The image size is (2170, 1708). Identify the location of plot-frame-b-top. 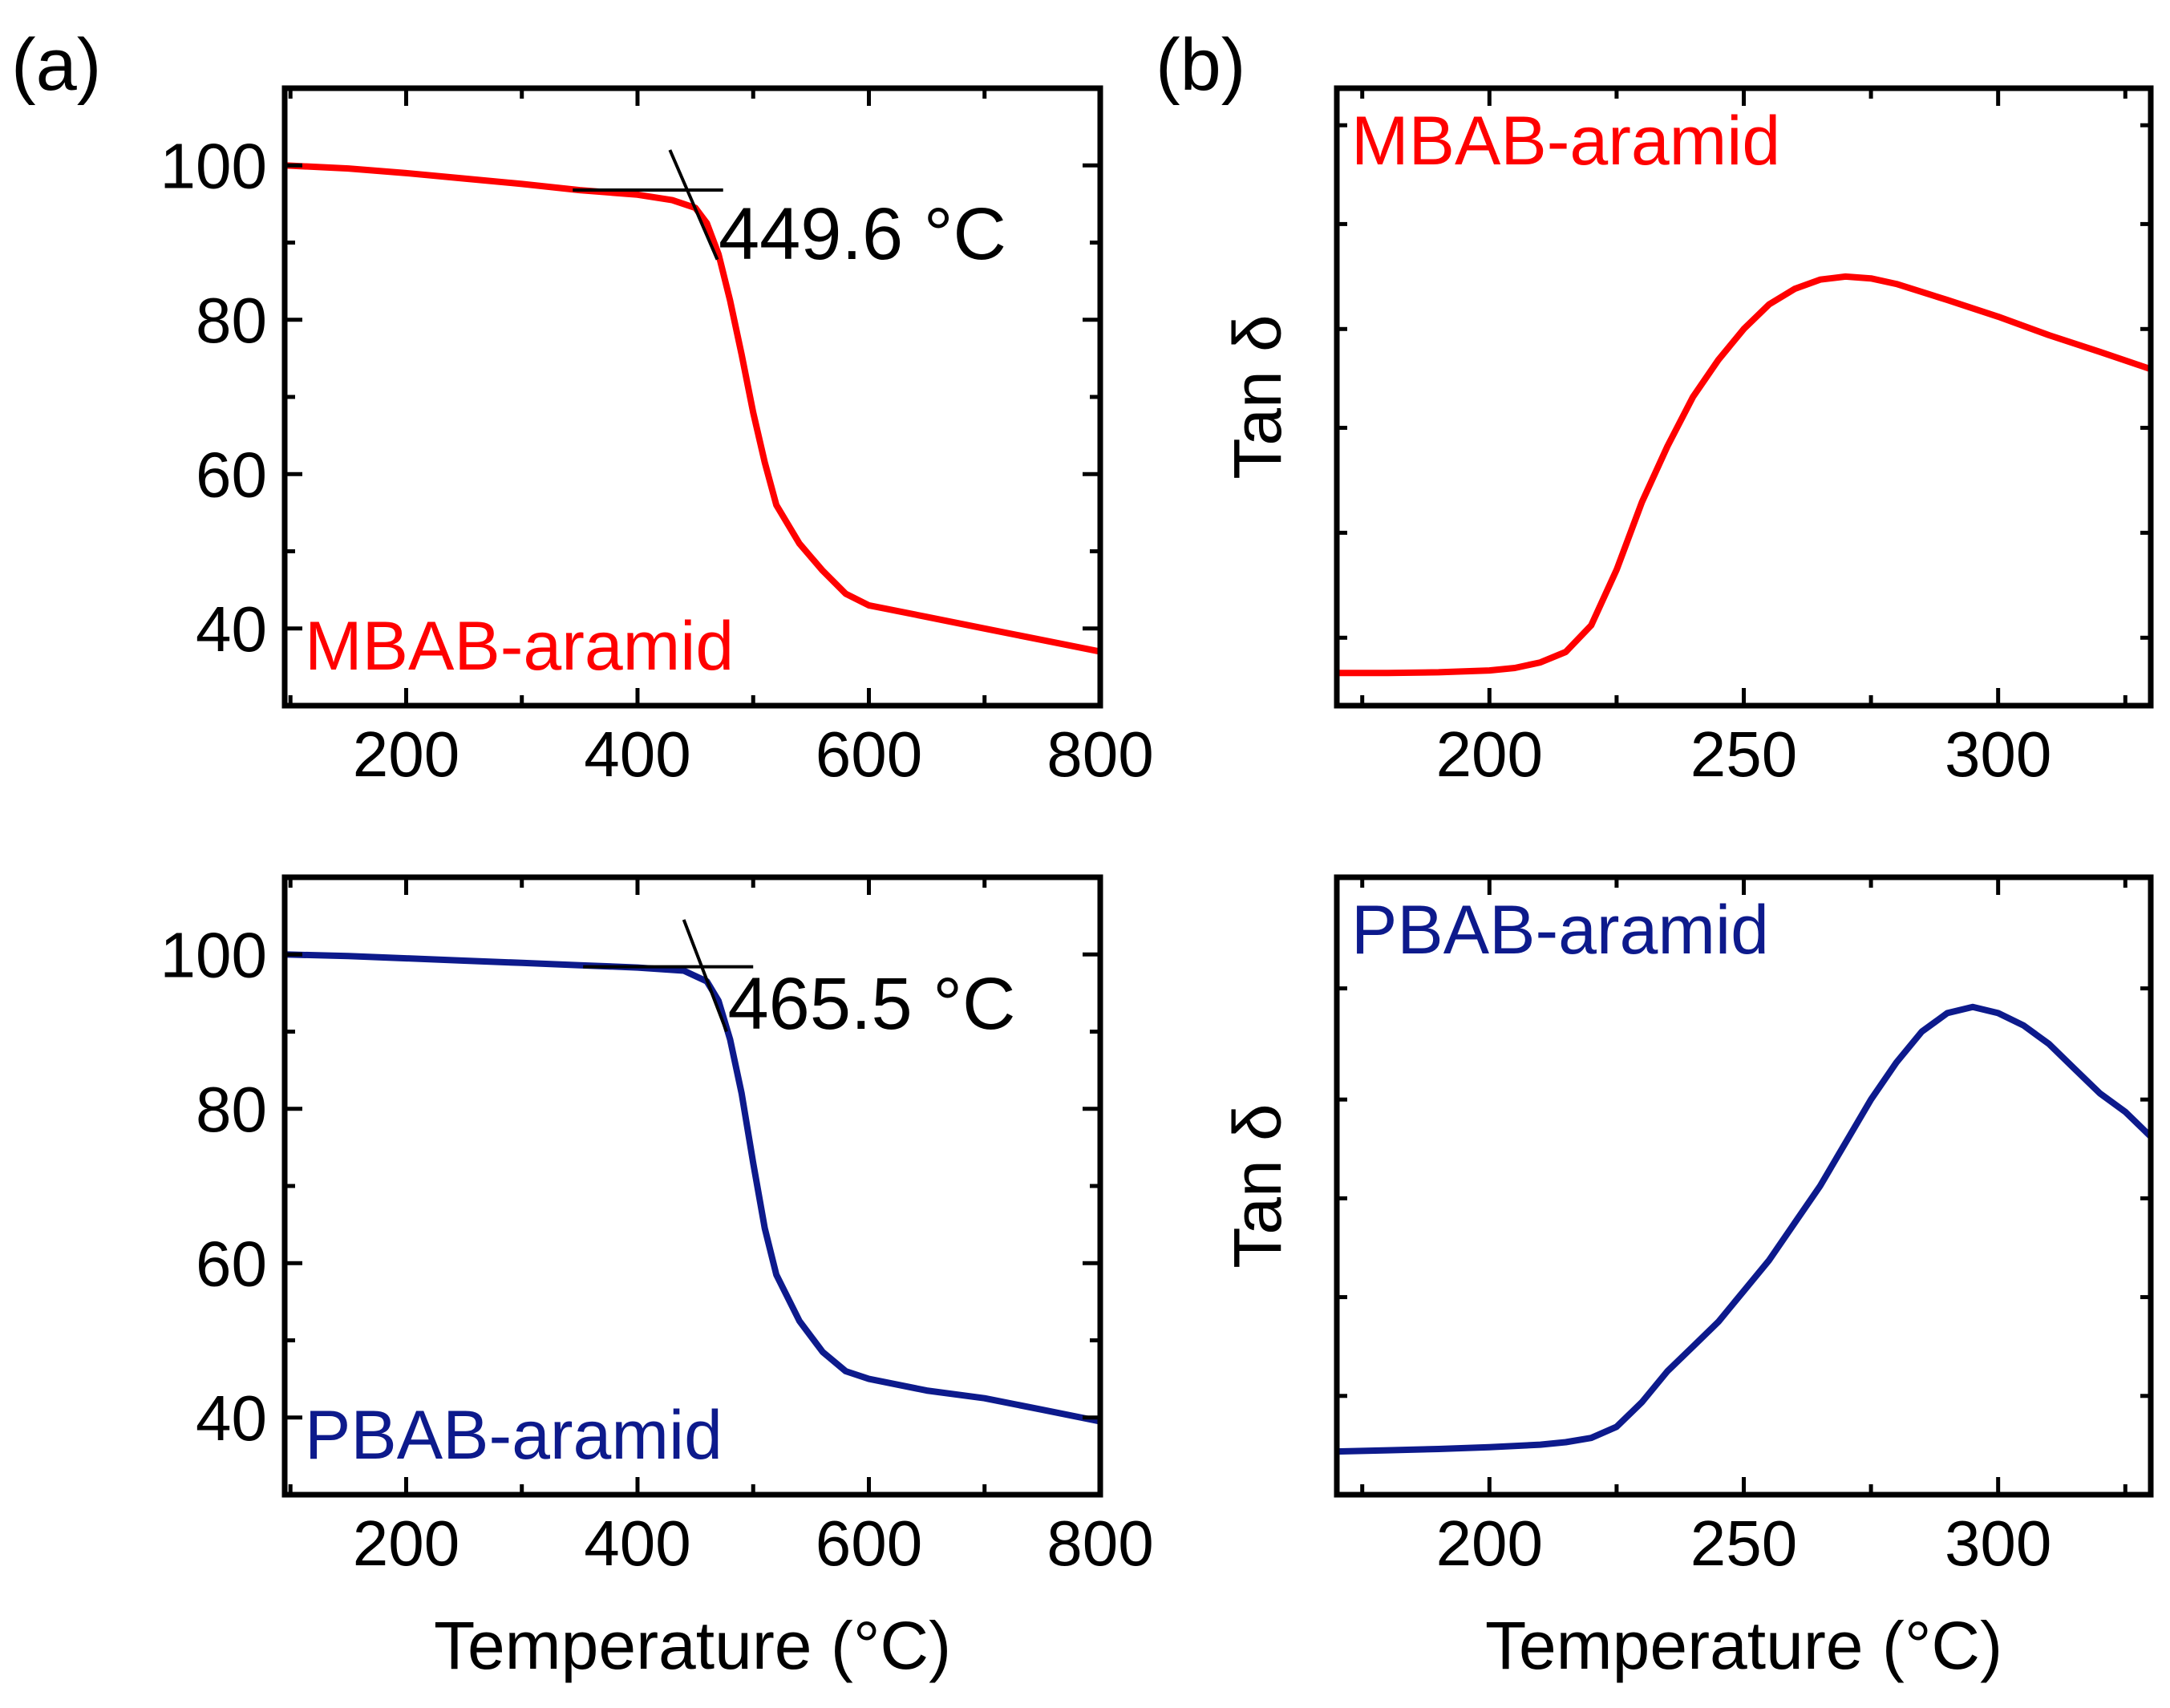
(1744, 397).